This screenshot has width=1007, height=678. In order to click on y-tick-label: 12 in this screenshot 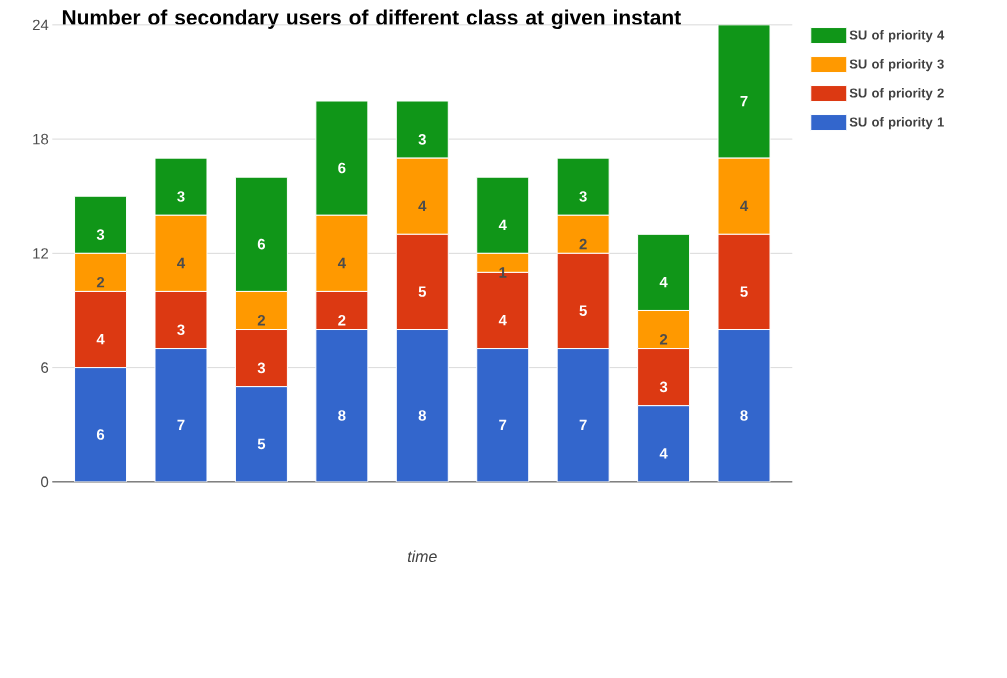, I will do `click(41, 253)`.